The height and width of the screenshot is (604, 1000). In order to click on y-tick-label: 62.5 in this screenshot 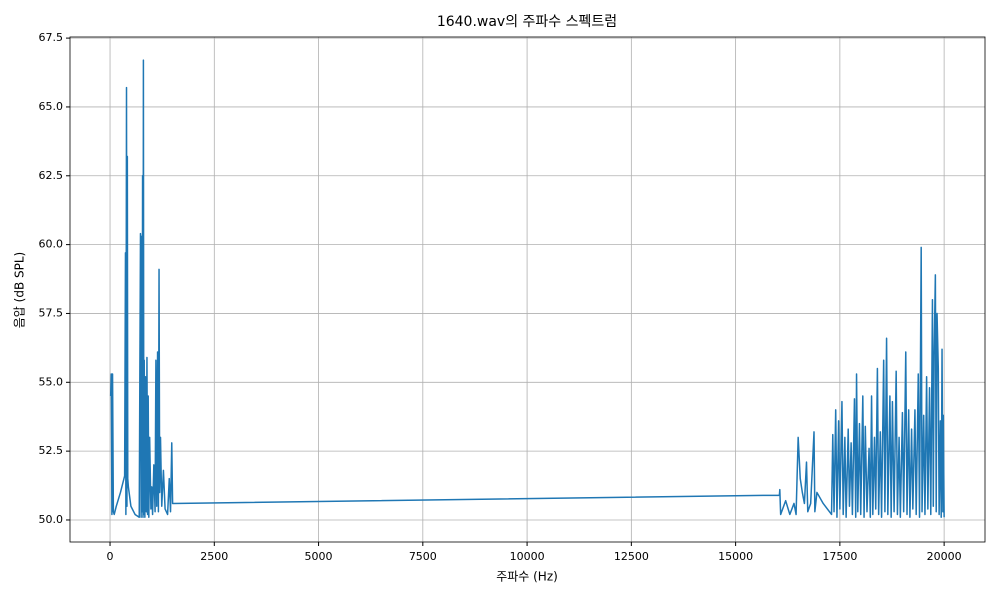, I will do `click(51, 175)`.